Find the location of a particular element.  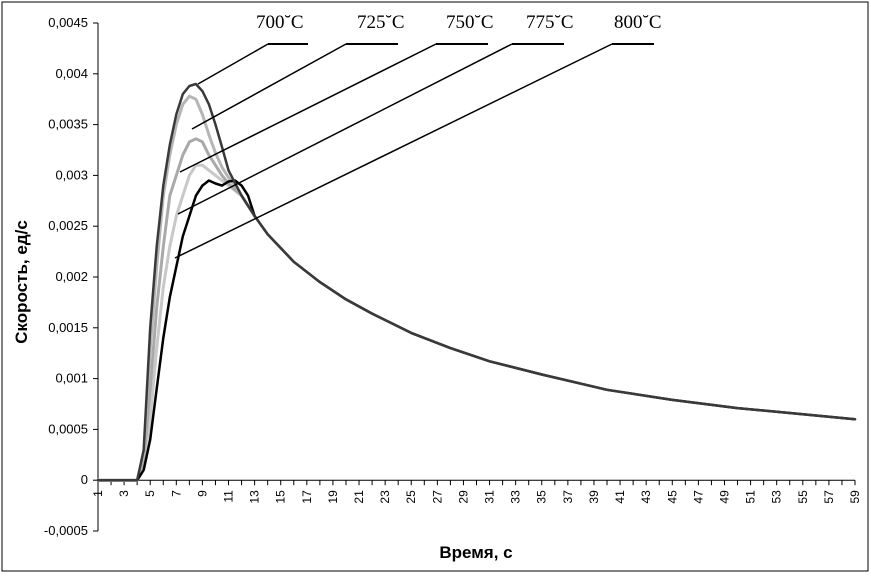

legend-label-750: 750˘C is located at coordinates (470, 22).